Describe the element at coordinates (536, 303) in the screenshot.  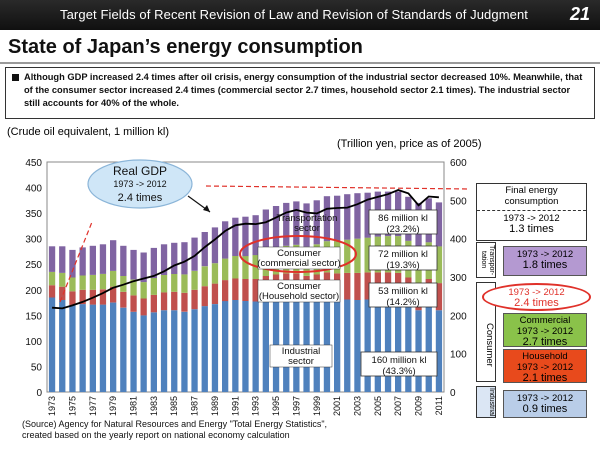
I see `consumer-ratio: 2.4 times` at that location.